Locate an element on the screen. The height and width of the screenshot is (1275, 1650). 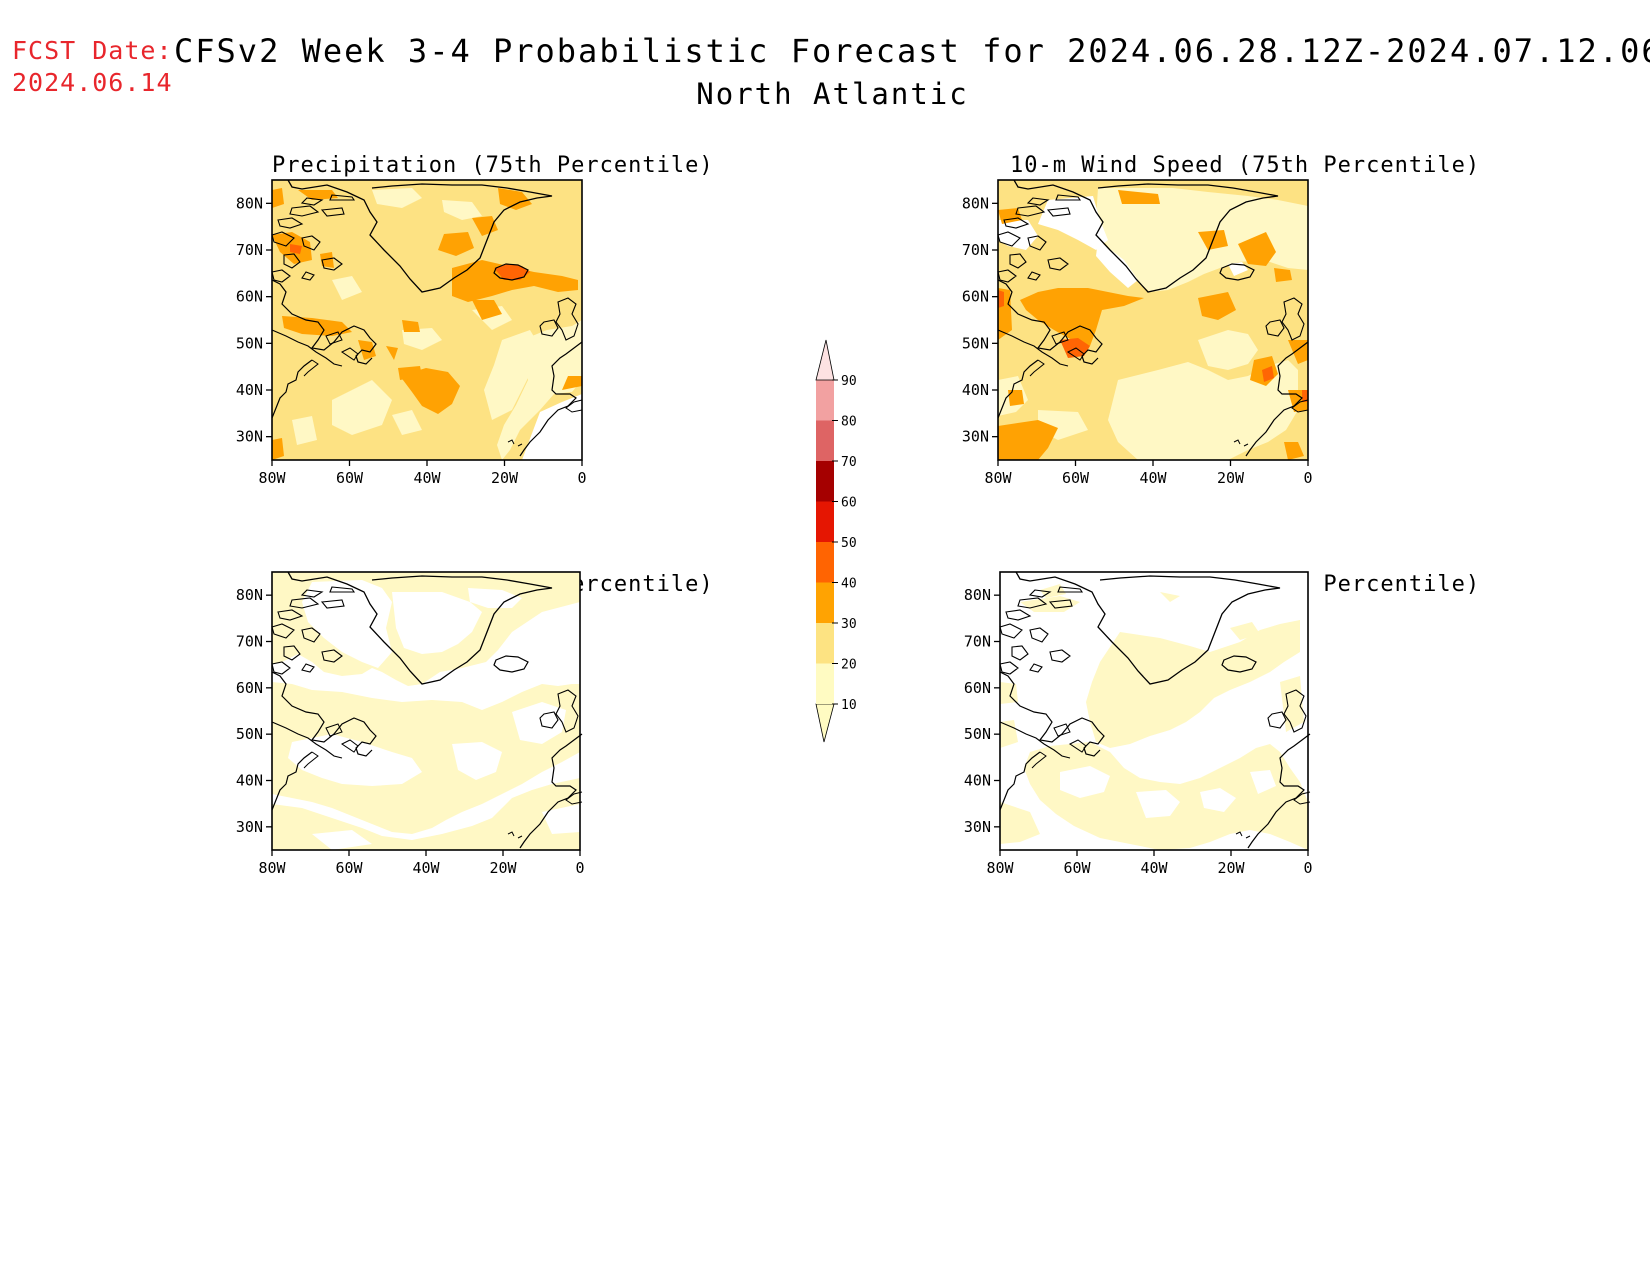
fcst-date-value: 2024.06.14 is located at coordinates (92, 82).